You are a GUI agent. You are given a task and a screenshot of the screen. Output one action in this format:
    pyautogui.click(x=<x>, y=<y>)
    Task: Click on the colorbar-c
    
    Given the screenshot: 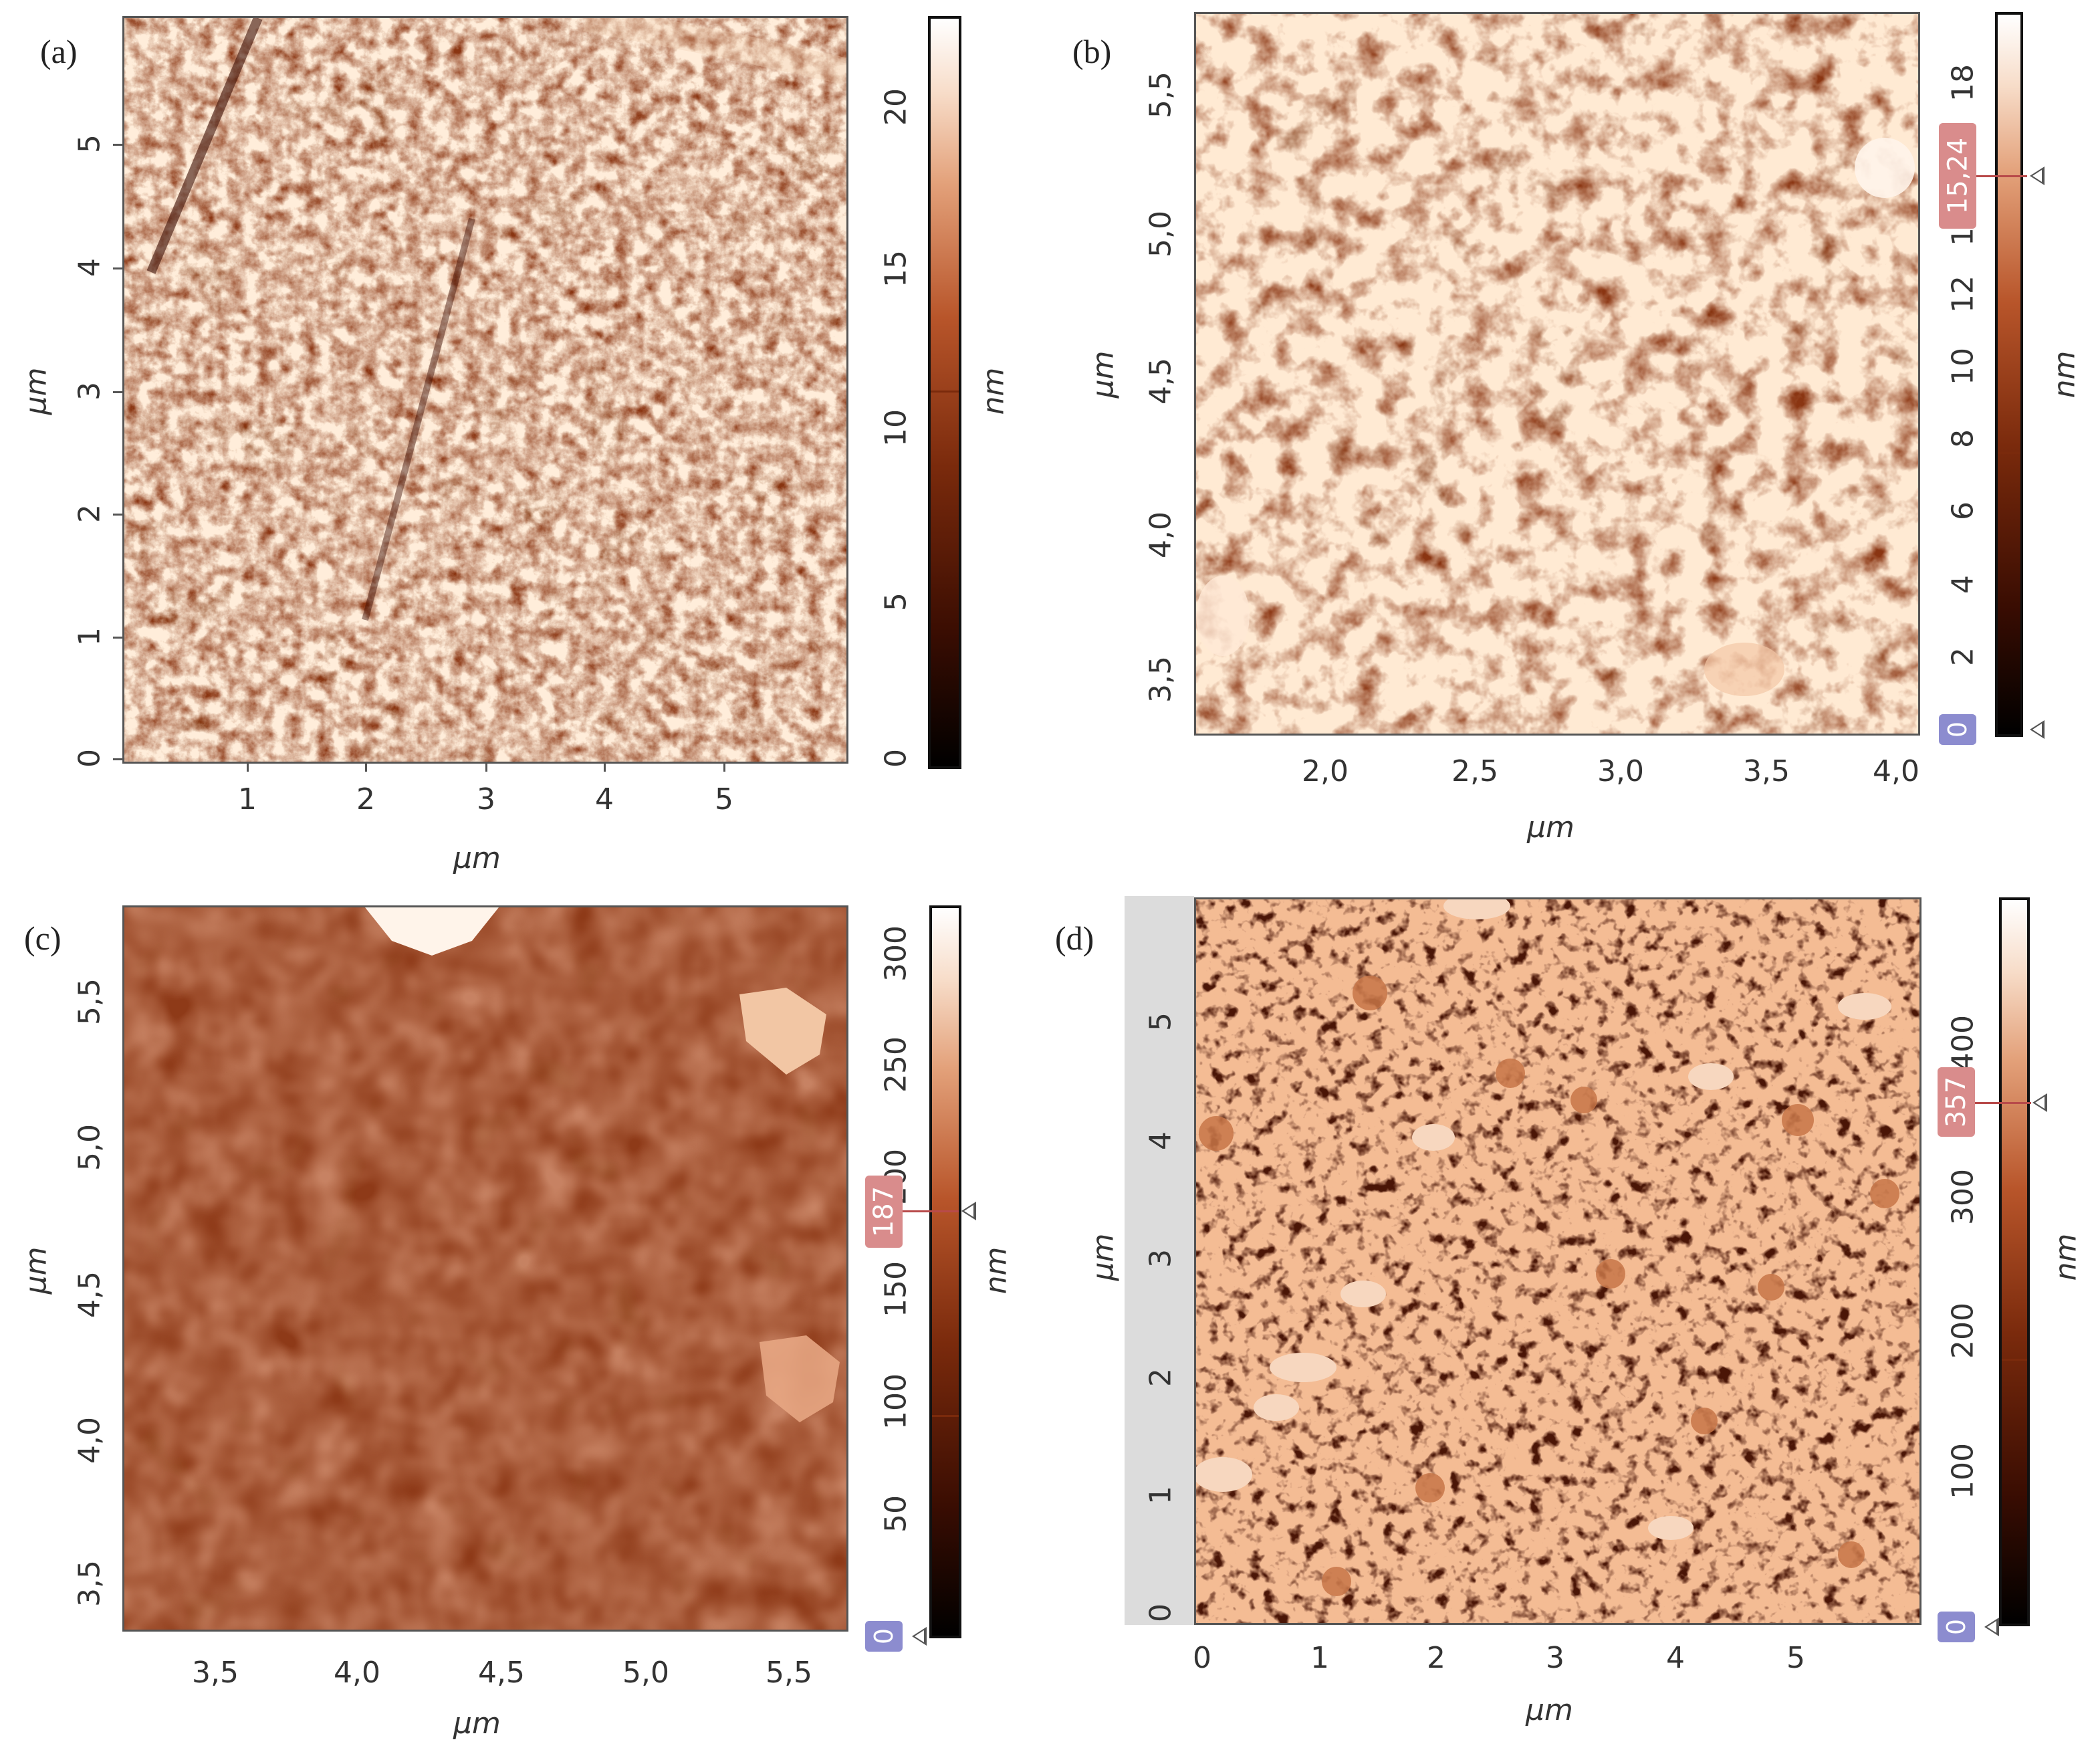 What is the action you would take?
    pyautogui.click(x=945, y=1271)
    